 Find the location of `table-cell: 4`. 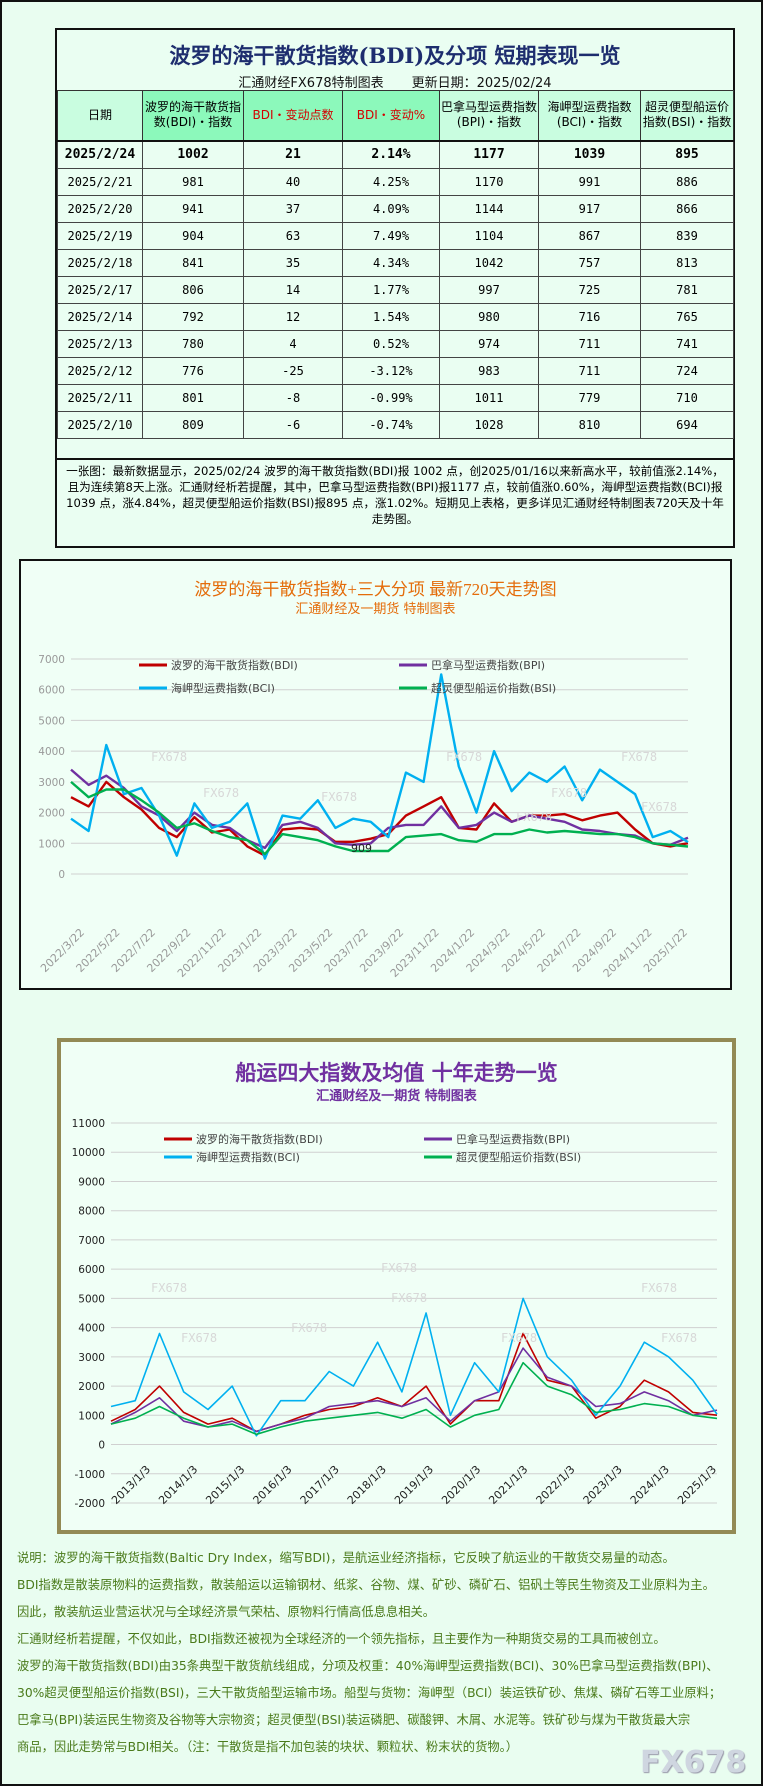

table-cell: 4 is located at coordinates (293, 344).